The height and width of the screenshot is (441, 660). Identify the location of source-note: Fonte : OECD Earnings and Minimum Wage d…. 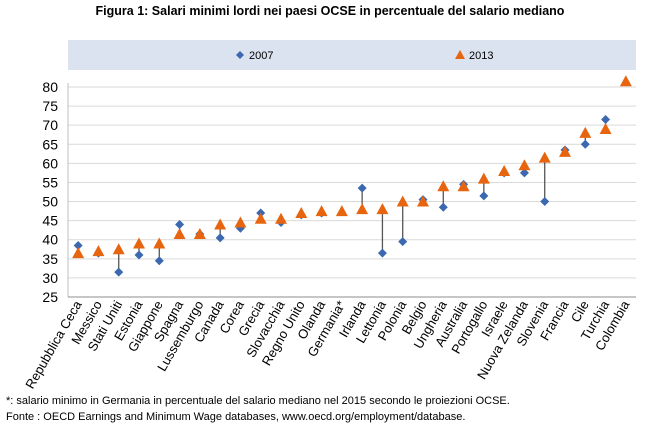
(236, 417).